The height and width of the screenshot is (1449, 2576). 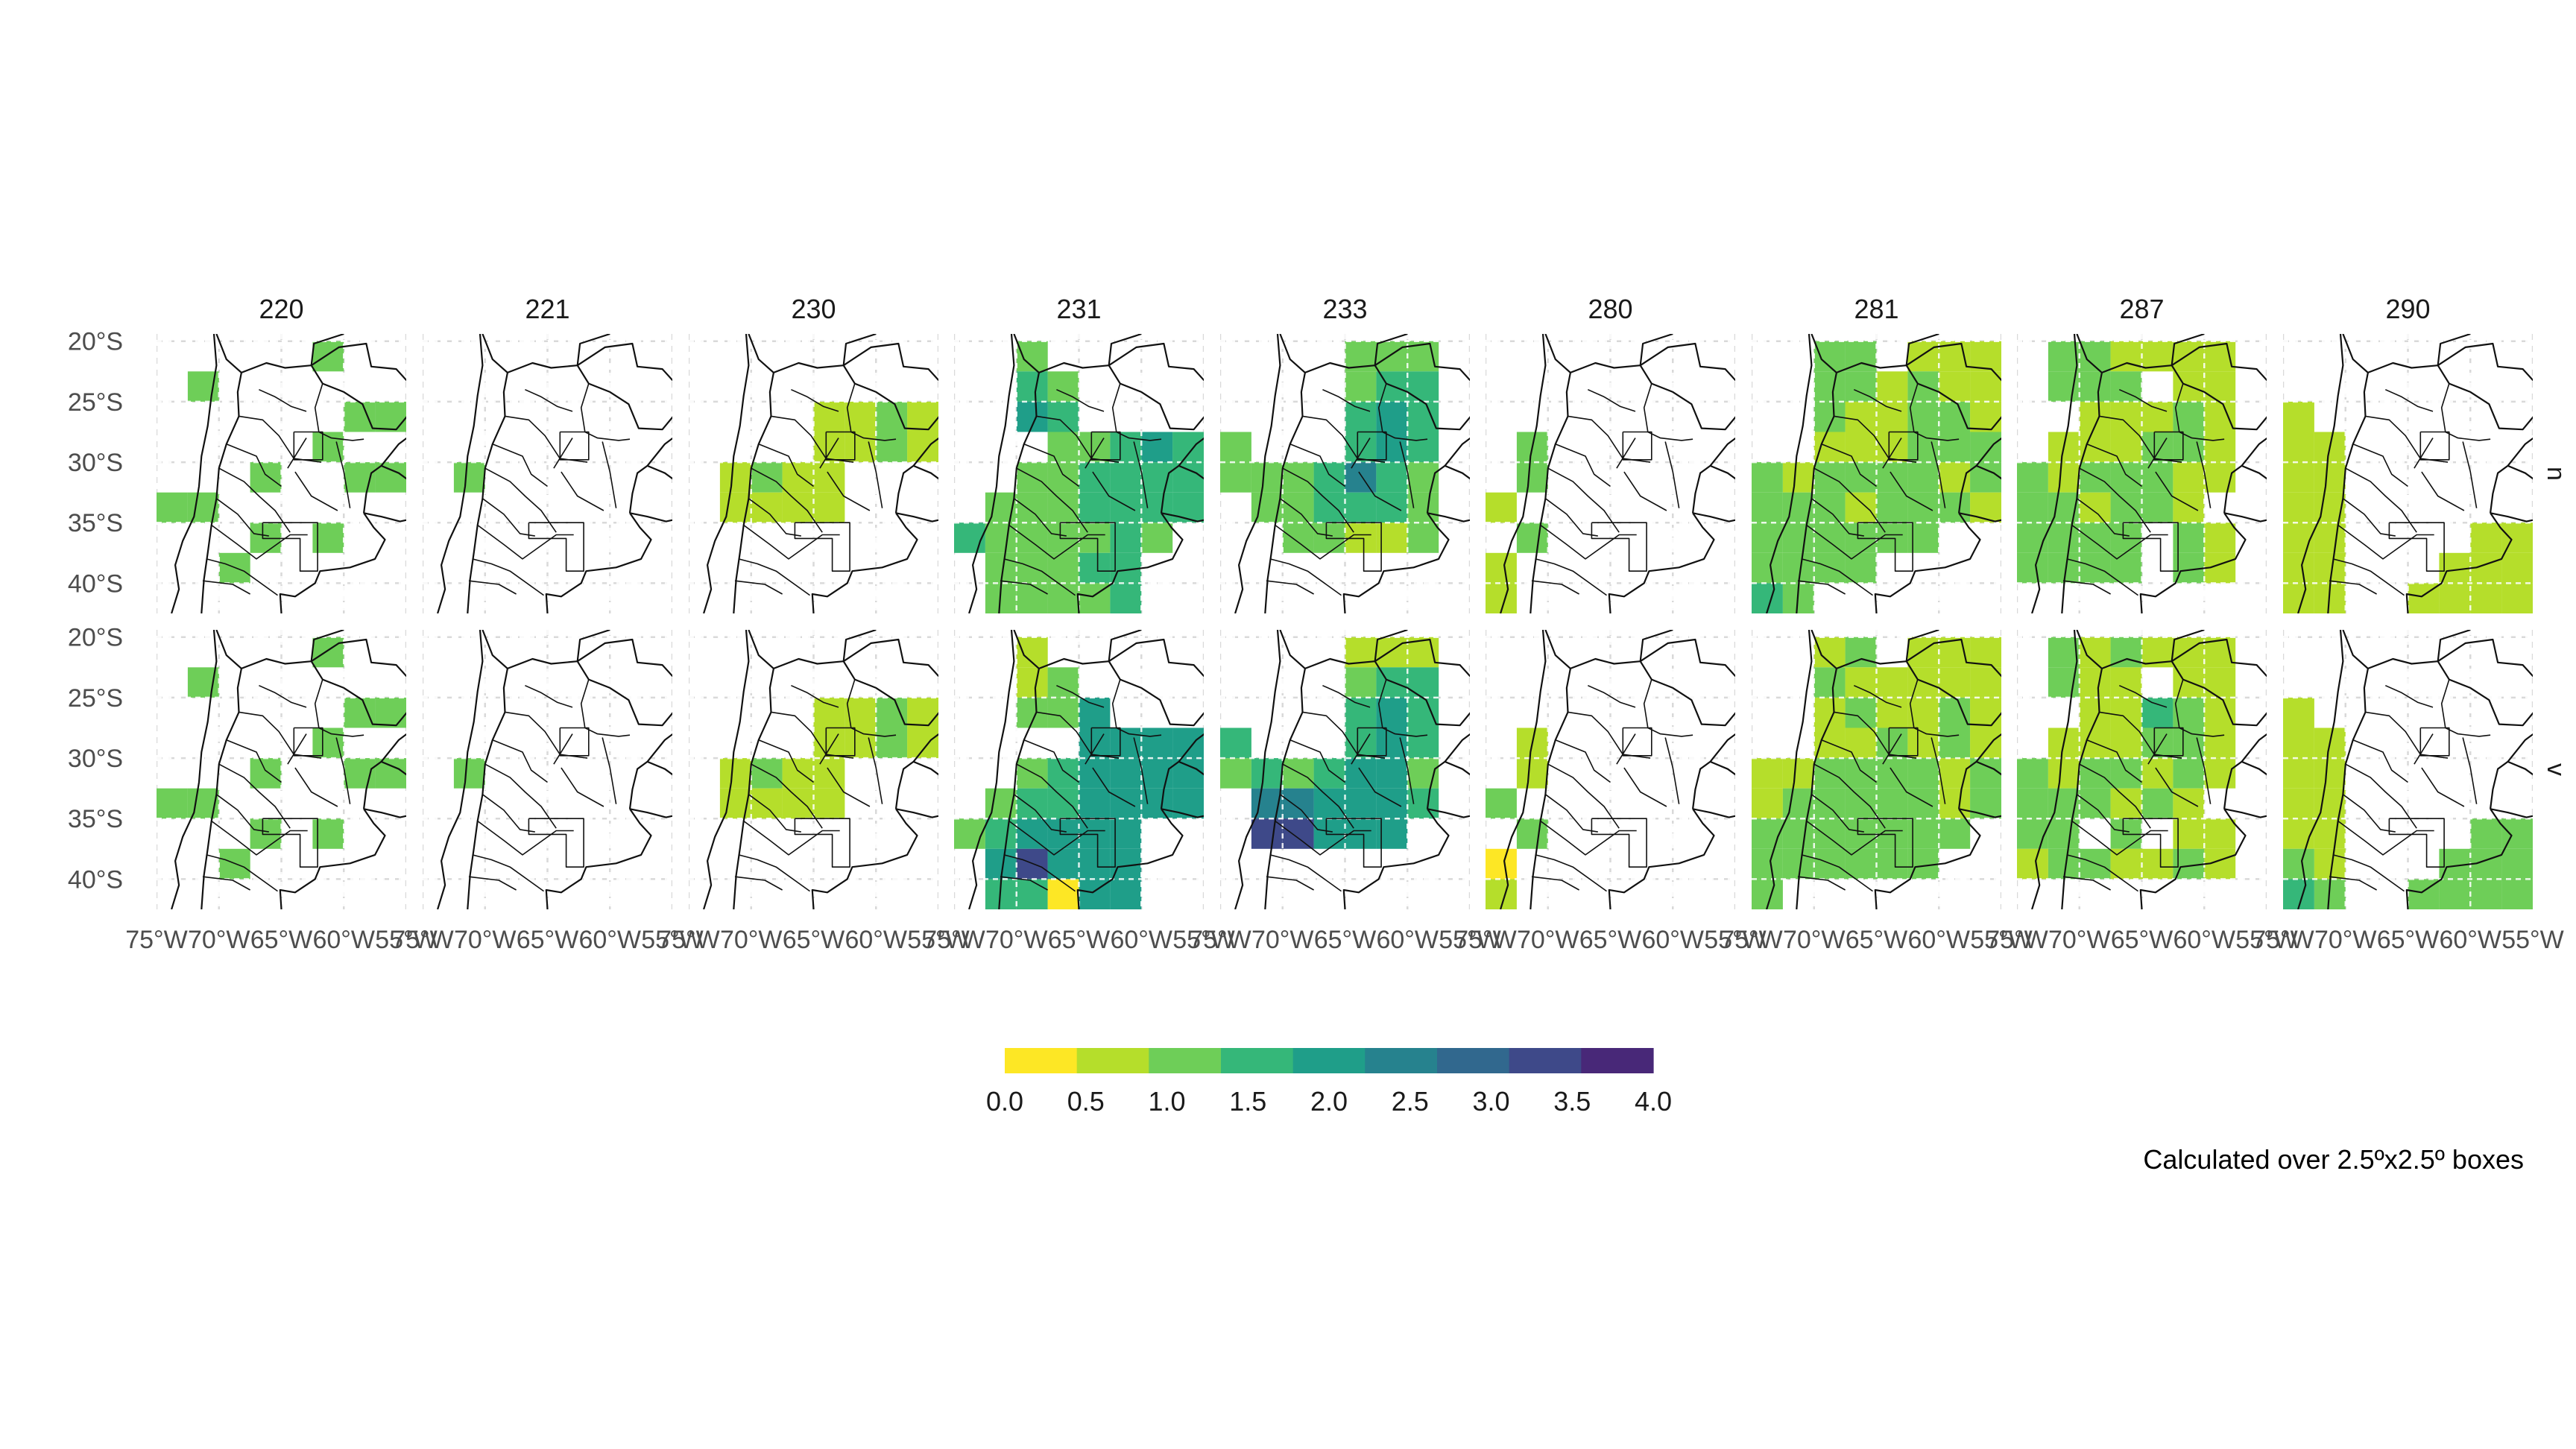 What do you see at coordinates (814, 940) in the screenshot?
I see `x-tick-label: 65°W` at bounding box center [814, 940].